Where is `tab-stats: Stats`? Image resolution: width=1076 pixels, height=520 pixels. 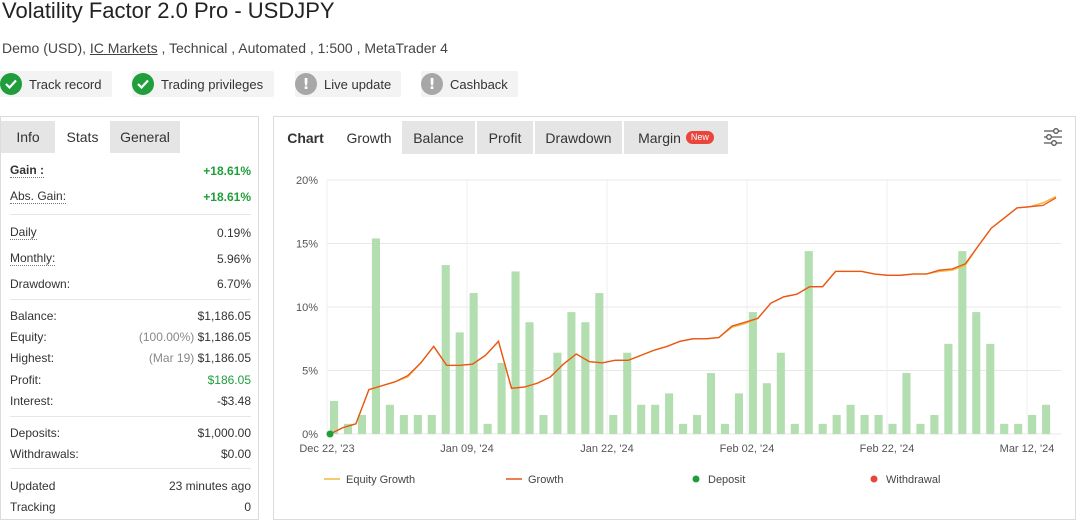 tab-stats: Stats is located at coordinates (82, 137).